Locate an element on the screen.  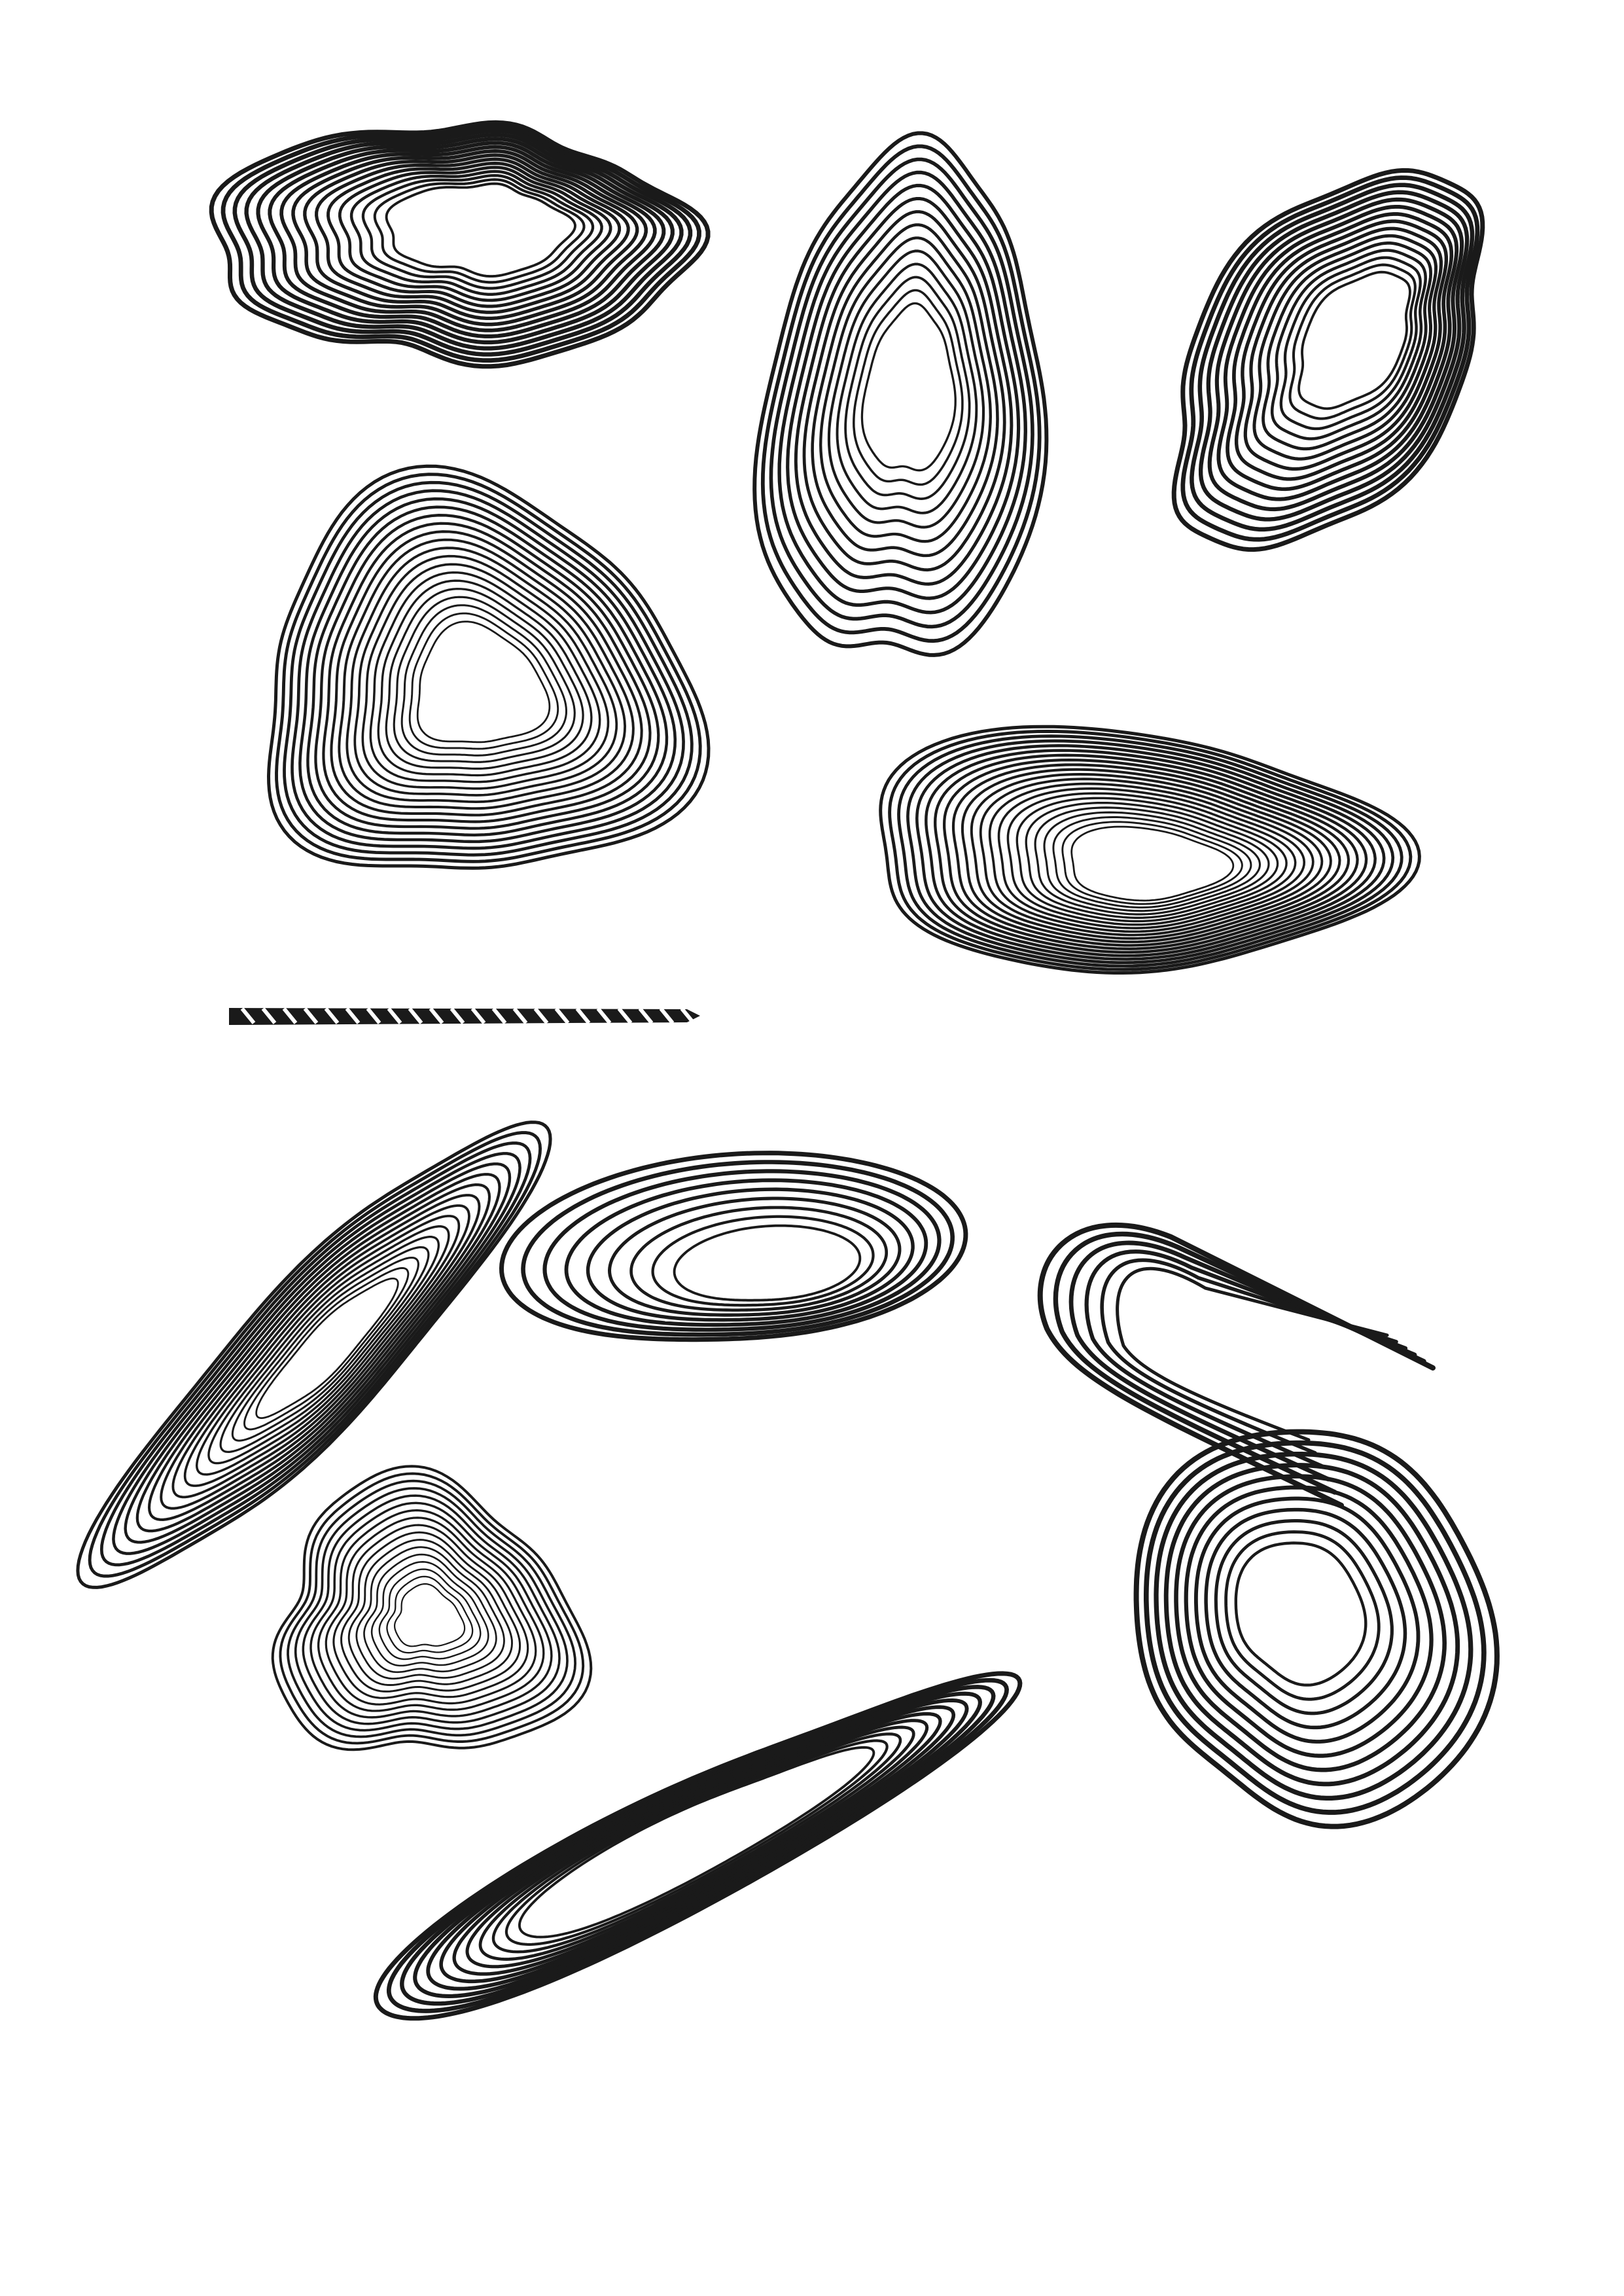
blob-top-center is located at coordinates (900, 394).